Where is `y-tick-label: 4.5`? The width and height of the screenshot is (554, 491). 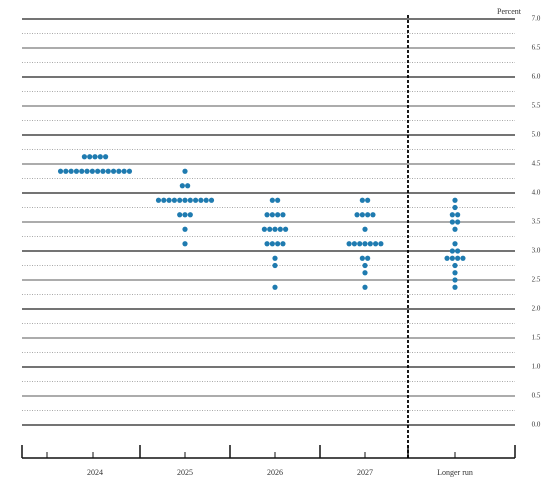 y-tick-label: 4.5 is located at coordinates (536, 164).